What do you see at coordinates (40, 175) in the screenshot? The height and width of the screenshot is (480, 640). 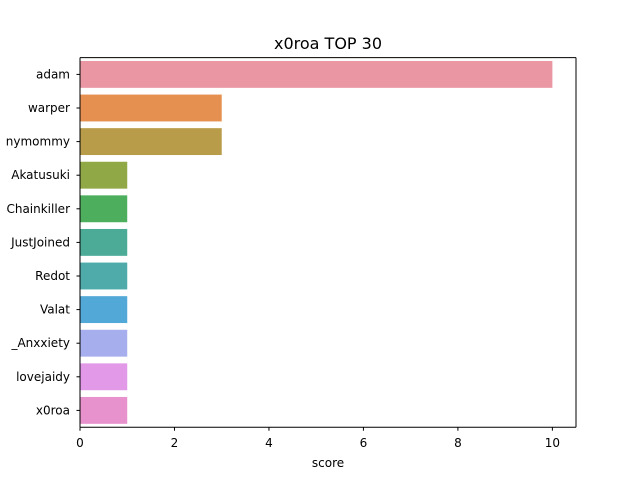 I see `y-tick-label: Akatusuki` at bounding box center [40, 175].